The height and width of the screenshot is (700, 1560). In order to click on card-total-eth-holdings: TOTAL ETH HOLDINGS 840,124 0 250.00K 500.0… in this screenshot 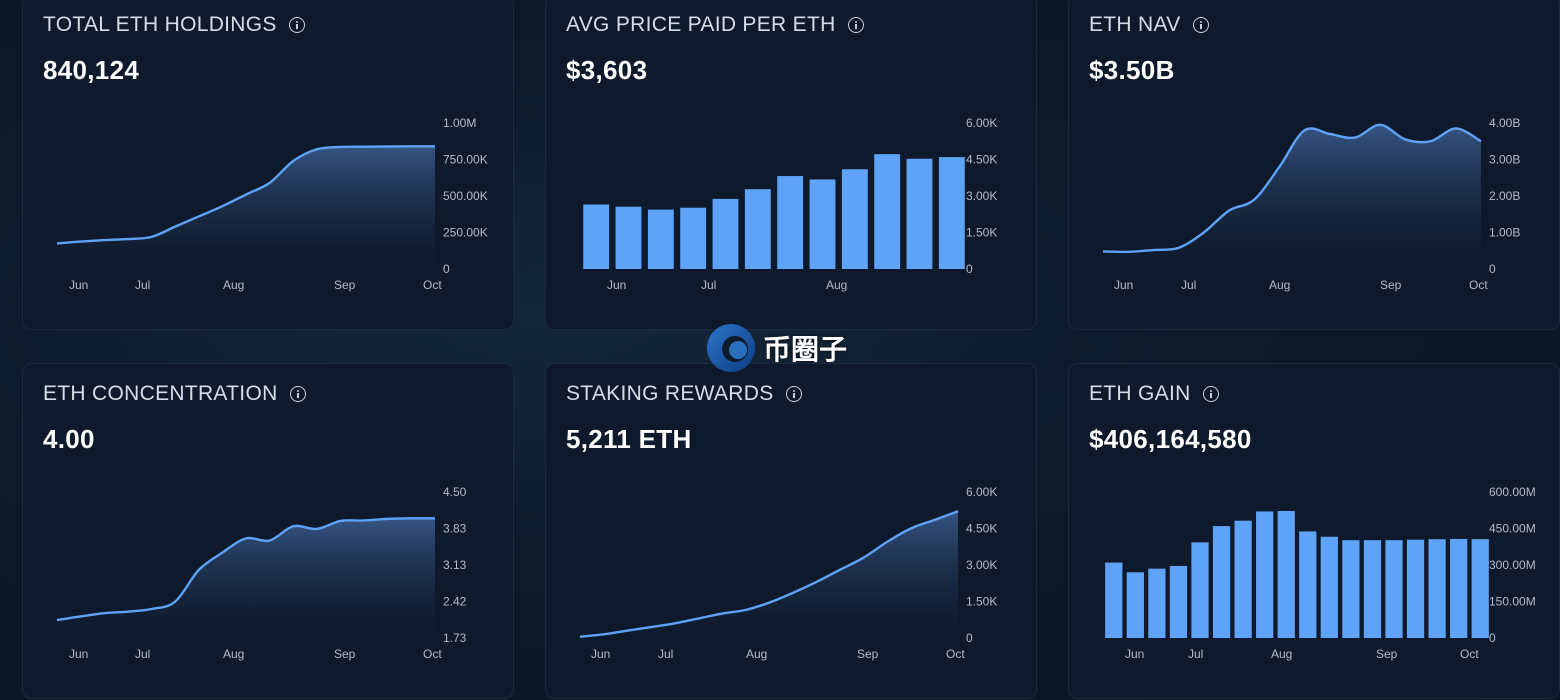, I will do `click(268, 165)`.